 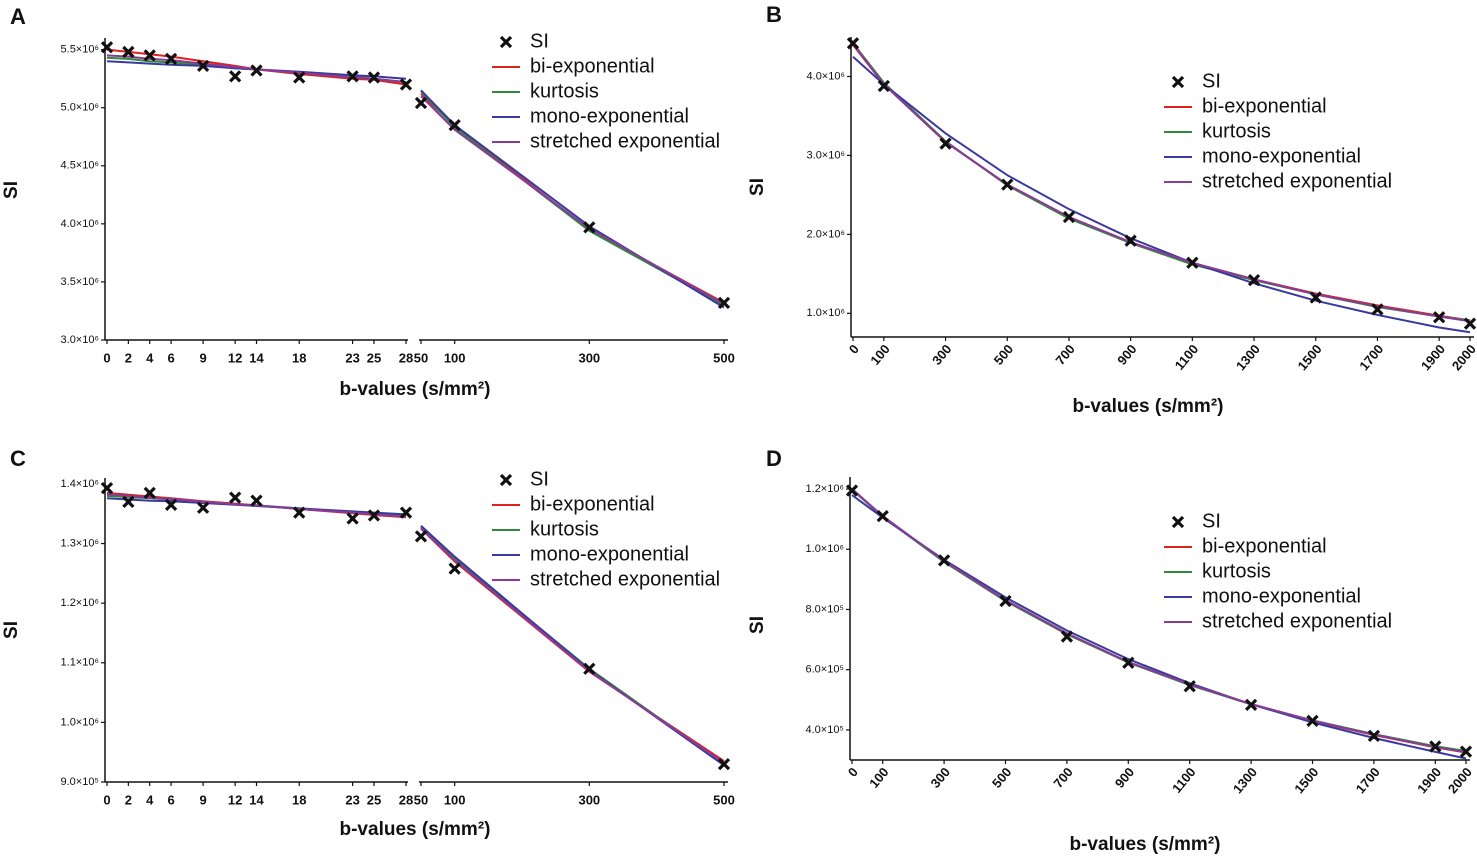 What do you see at coordinates (80, 484) in the screenshot?
I see `y-tick-label: 1.4×10⁶` at bounding box center [80, 484].